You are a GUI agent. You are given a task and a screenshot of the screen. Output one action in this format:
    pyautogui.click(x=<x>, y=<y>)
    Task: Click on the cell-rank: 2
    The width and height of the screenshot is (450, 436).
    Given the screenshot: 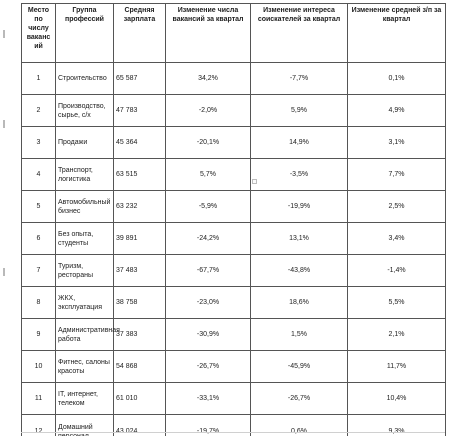 What is the action you would take?
    pyautogui.click(x=38, y=110)
    